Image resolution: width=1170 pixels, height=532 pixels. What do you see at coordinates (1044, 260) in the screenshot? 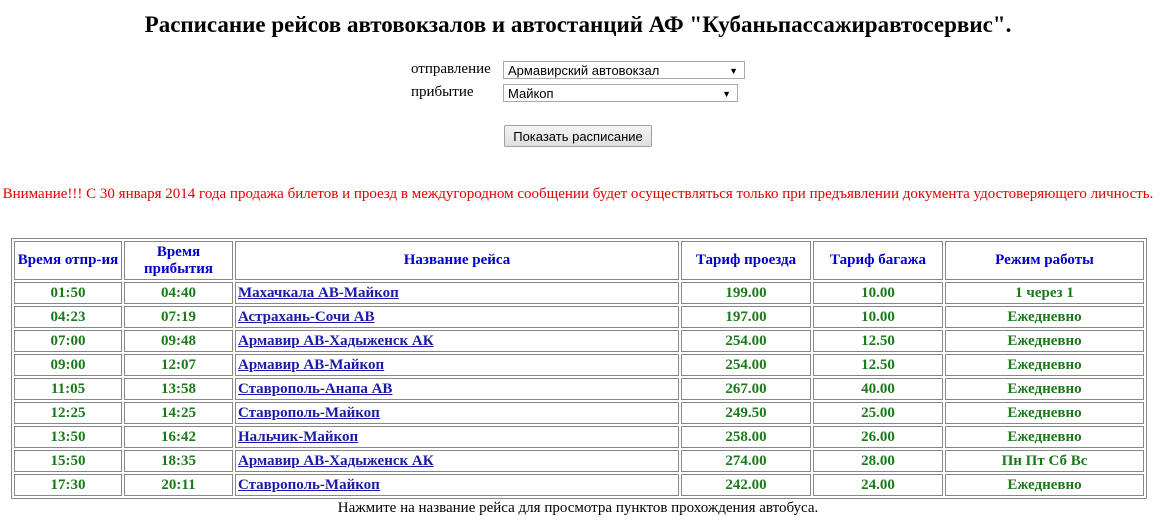
I see `column-header: Режим работы` at bounding box center [1044, 260].